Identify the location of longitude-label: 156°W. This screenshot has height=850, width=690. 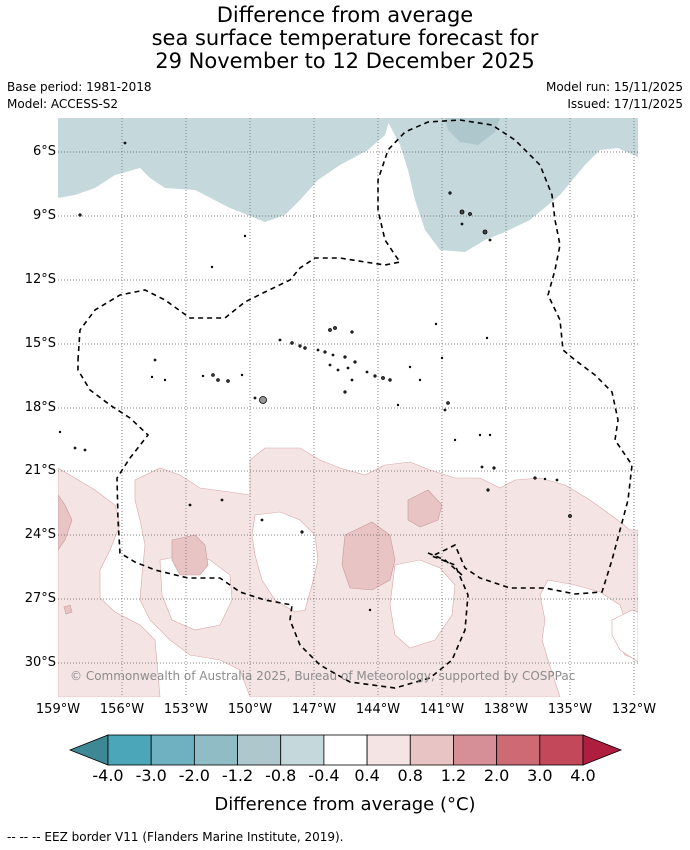
(122, 709).